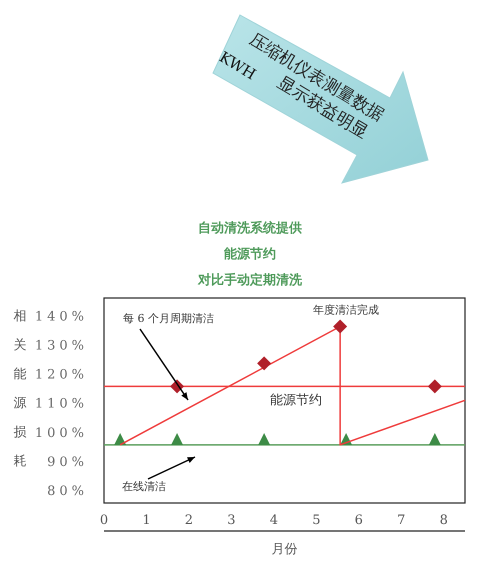 The width and height of the screenshot is (478, 573). What do you see at coordinates (189, 520) in the screenshot?
I see `x-tick-label: 2` at bounding box center [189, 520].